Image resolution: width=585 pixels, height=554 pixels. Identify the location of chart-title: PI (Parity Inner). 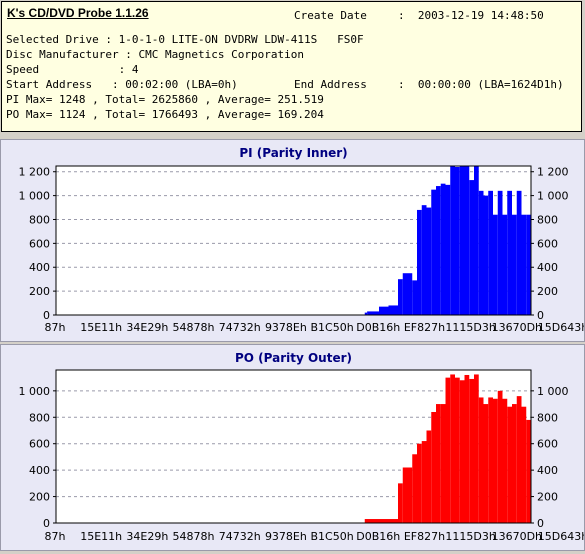
(293, 153).